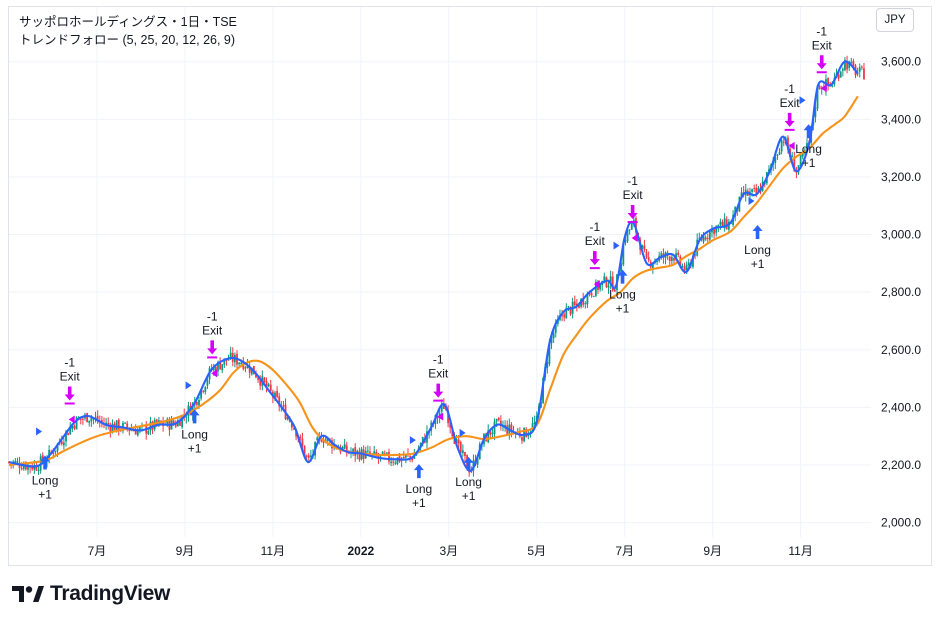 This screenshot has height=625, width=942. I want to click on long-entry-marker, so click(802, 100).